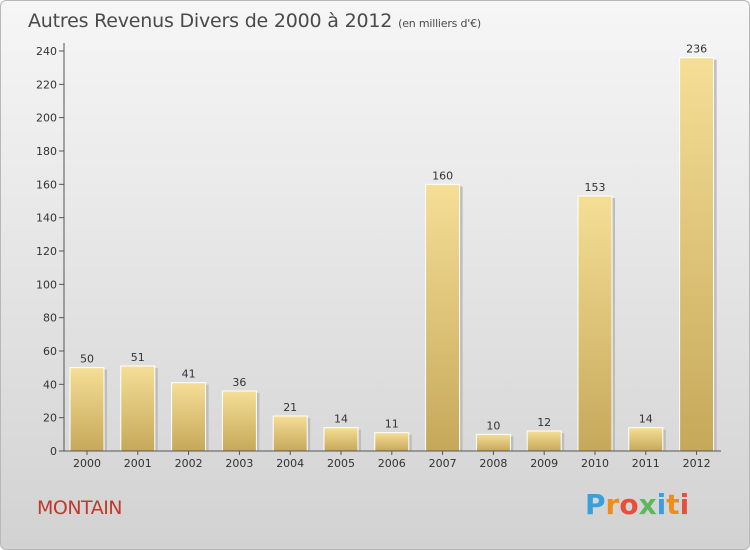 This screenshot has height=550, width=750. What do you see at coordinates (443, 463) in the screenshot?
I see `x-tick-label-2007: 2007` at bounding box center [443, 463].